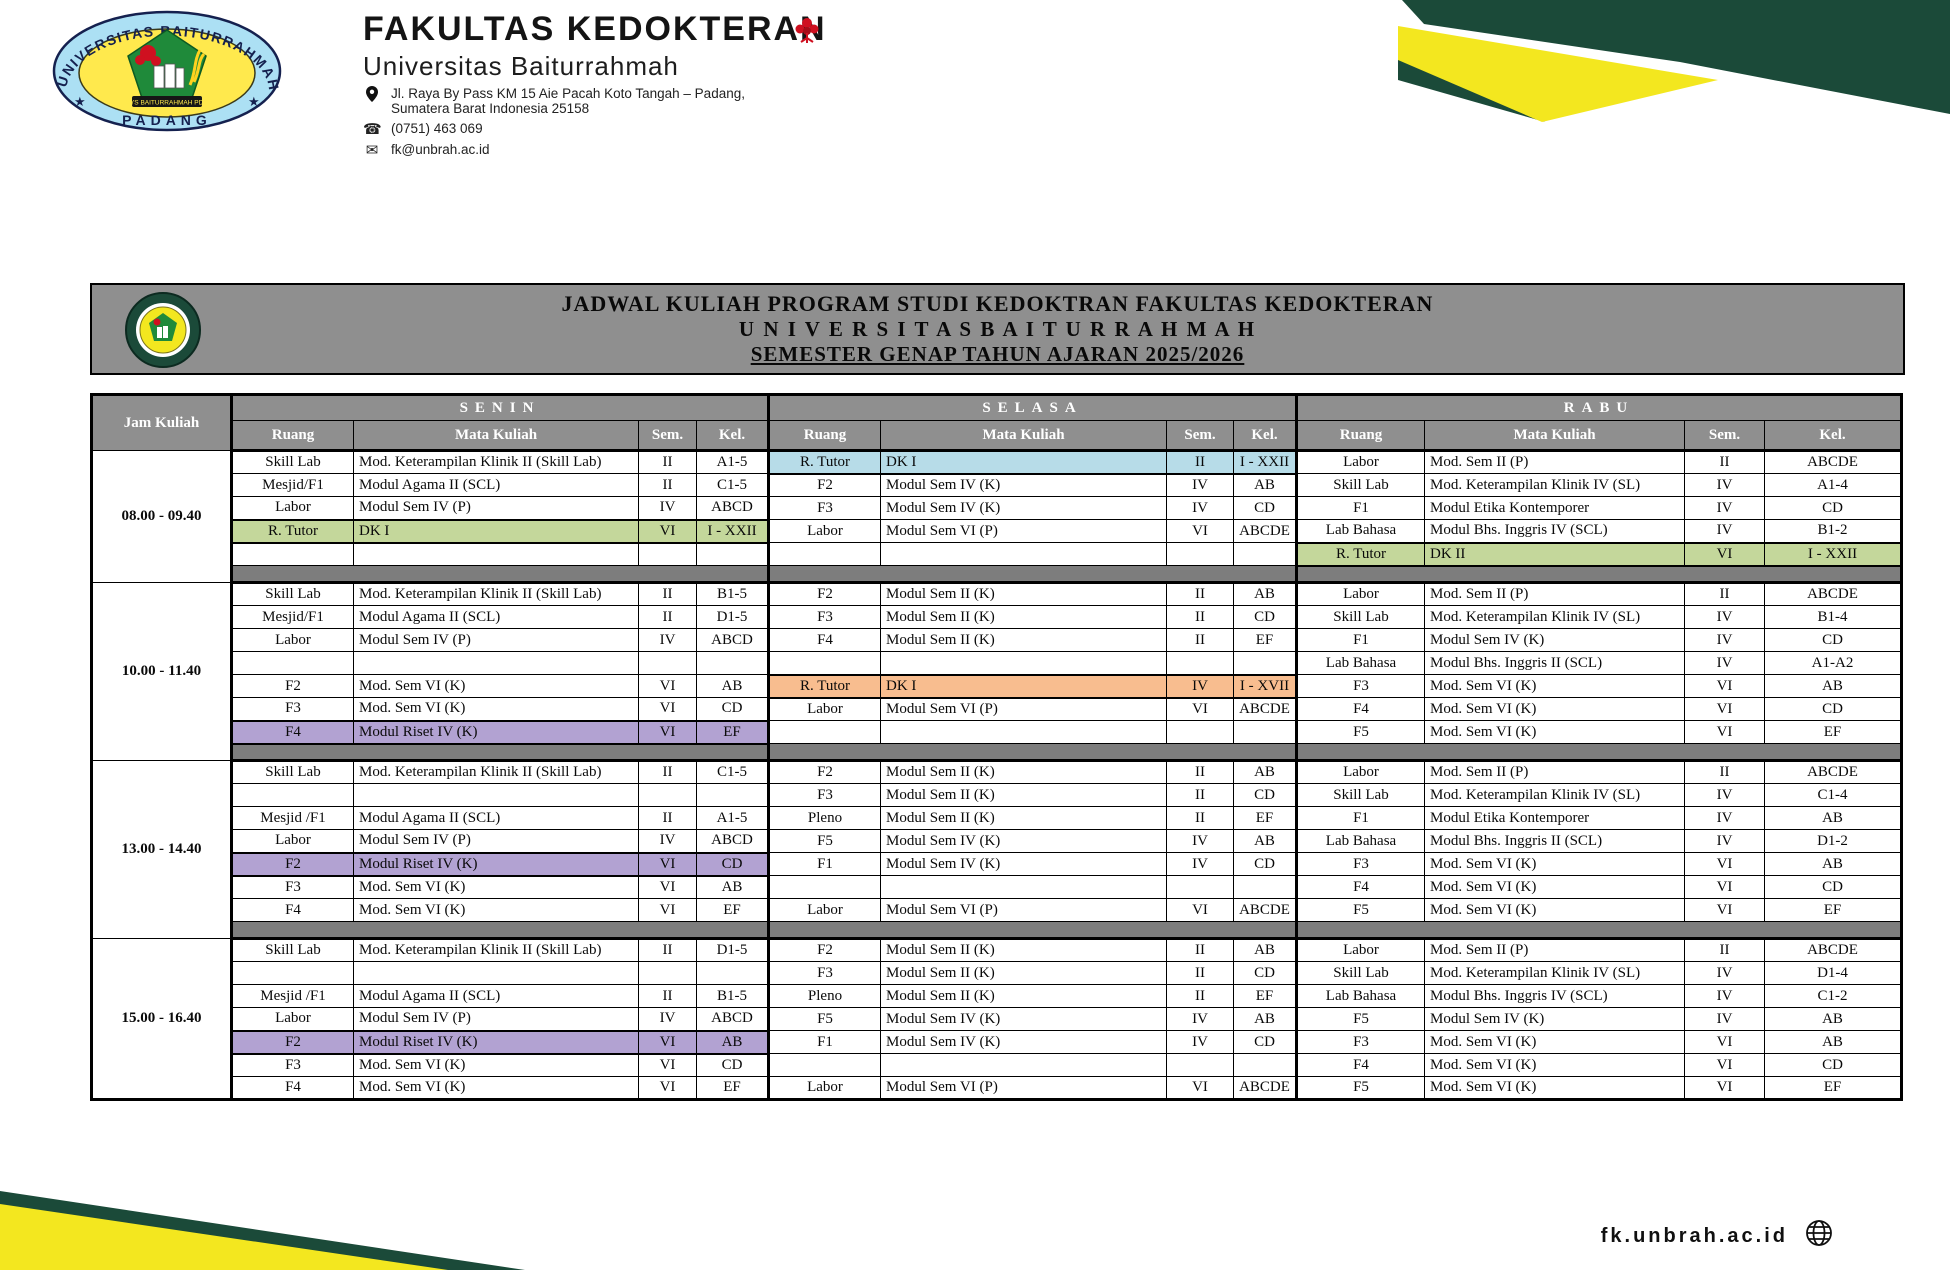 The width and height of the screenshot is (1950, 1270). What do you see at coordinates (1023, 436) in the screenshot?
I see `column-header-selasa-1: Mata Kuliah` at bounding box center [1023, 436].